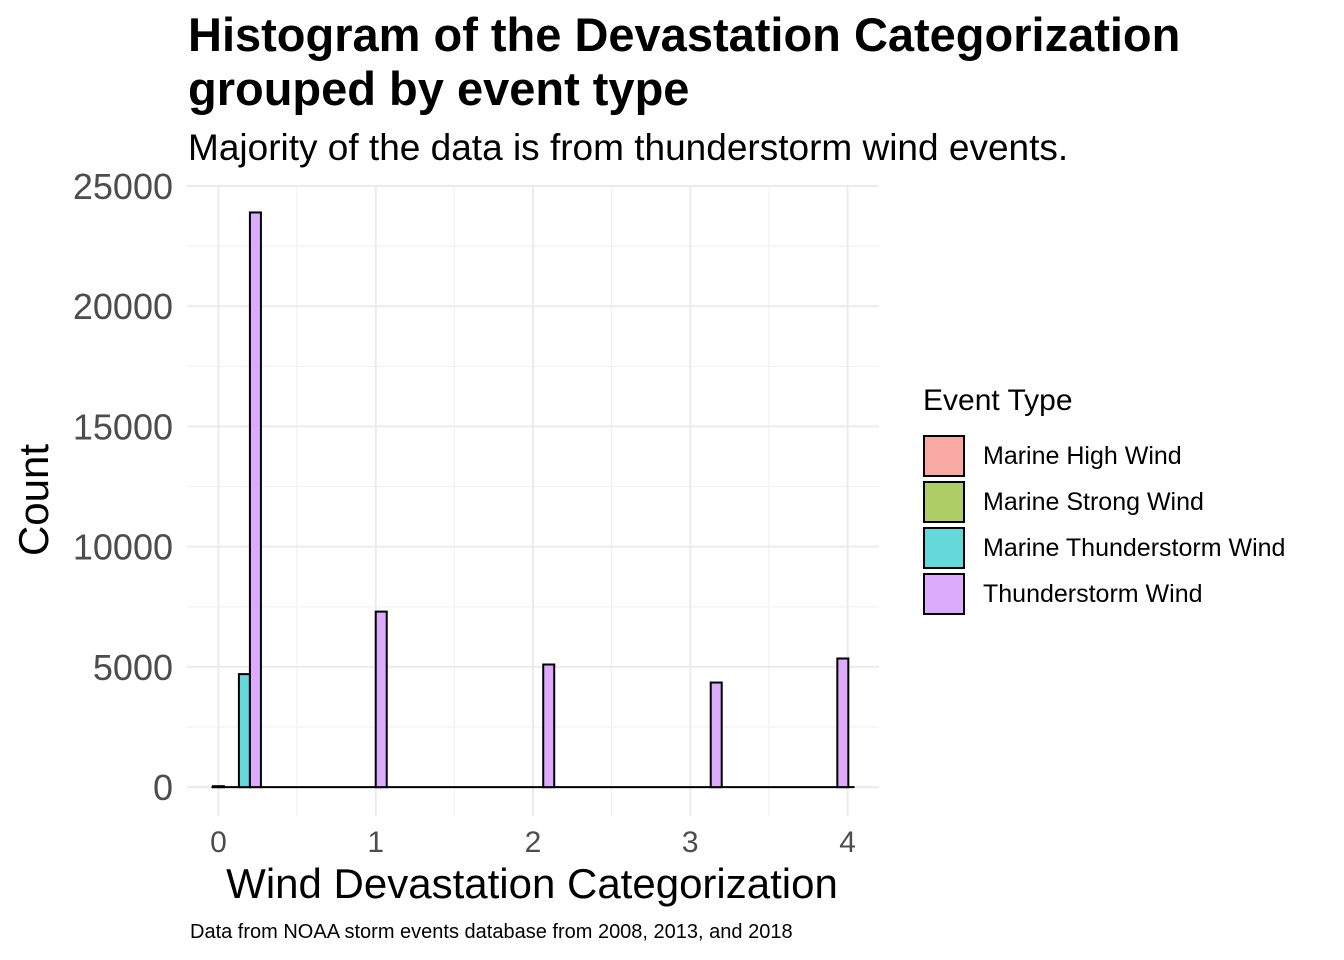 This screenshot has height=960, width=1344. Describe the element at coordinates (690, 842) in the screenshot. I see `x-tick-label: 3` at that location.